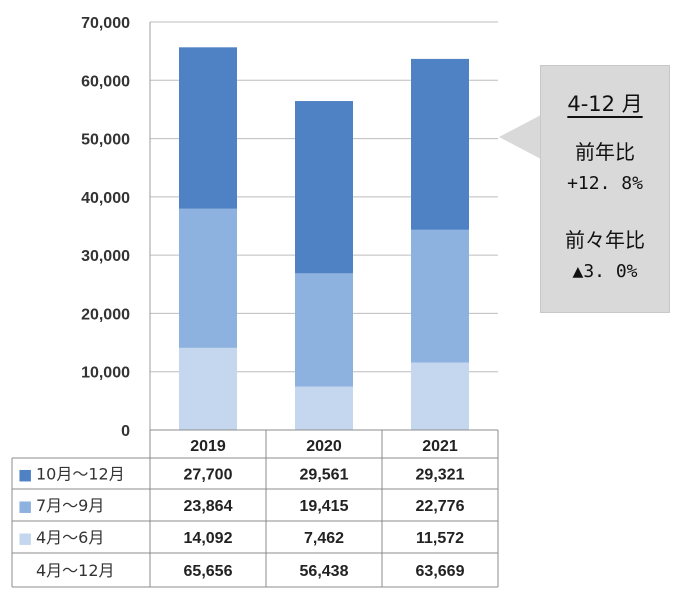 The width and height of the screenshot is (679, 595). I want to click on y-tick-label: 40,000, so click(105, 198).